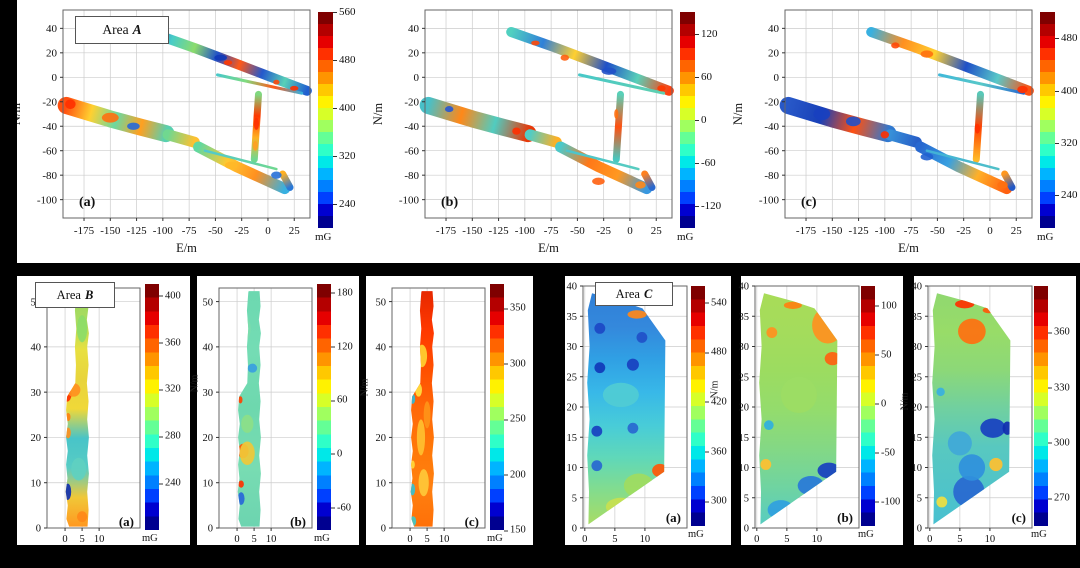 Image resolution: width=1080 pixels, height=568 pixels. What do you see at coordinates (339, 400) in the screenshot?
I see `colorbar-tick-label: 60` at bounding box center [339, 400].